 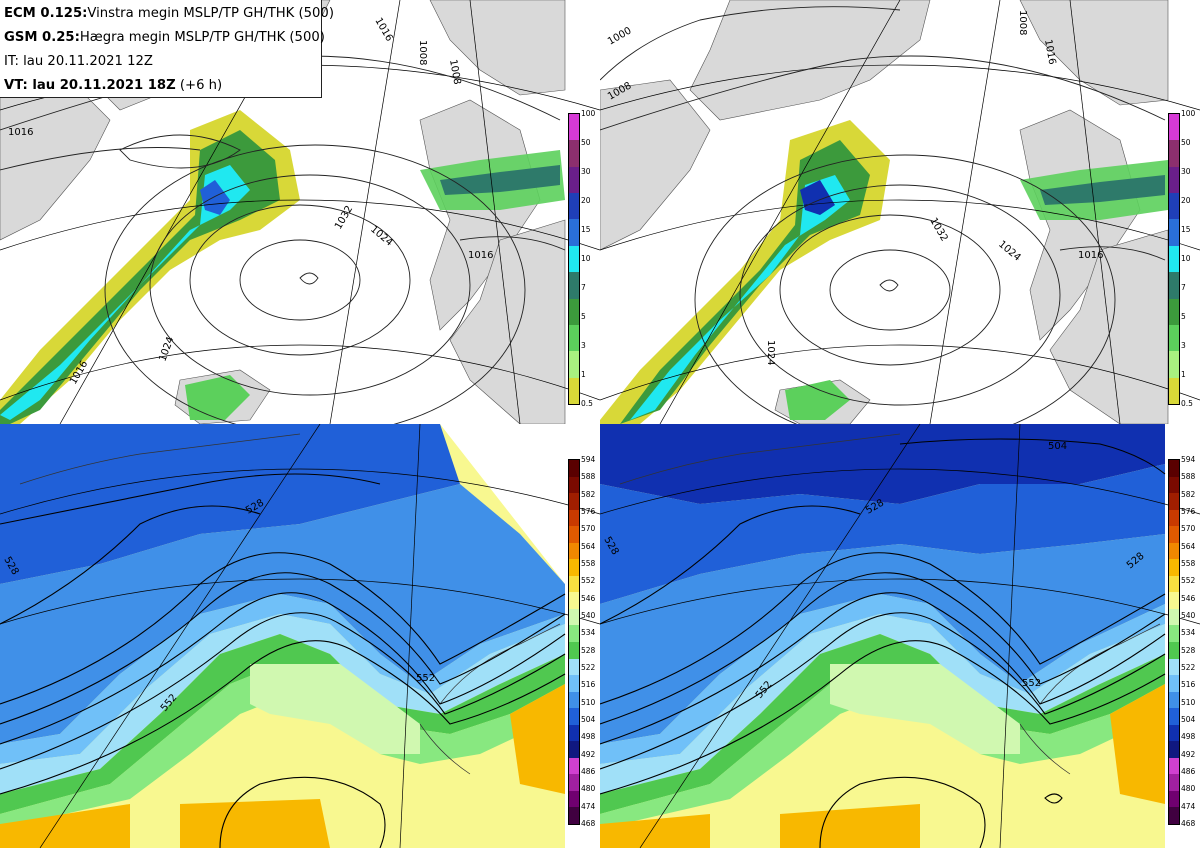 What do you see at coordinates (882, 746) in the screenshot?
I see `thk-band-green-light` at bounding box center [882, 746].